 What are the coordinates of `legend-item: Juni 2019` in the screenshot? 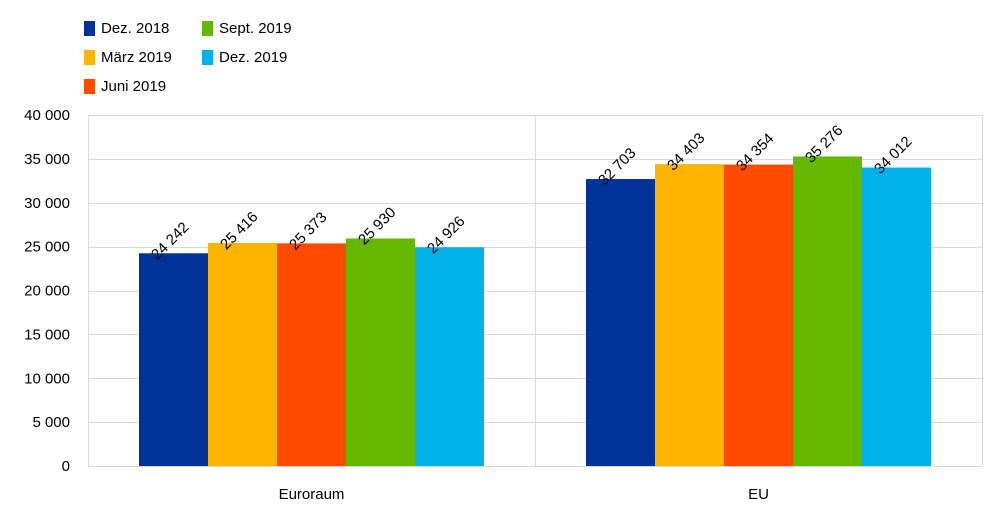 It's located at (125, 86).